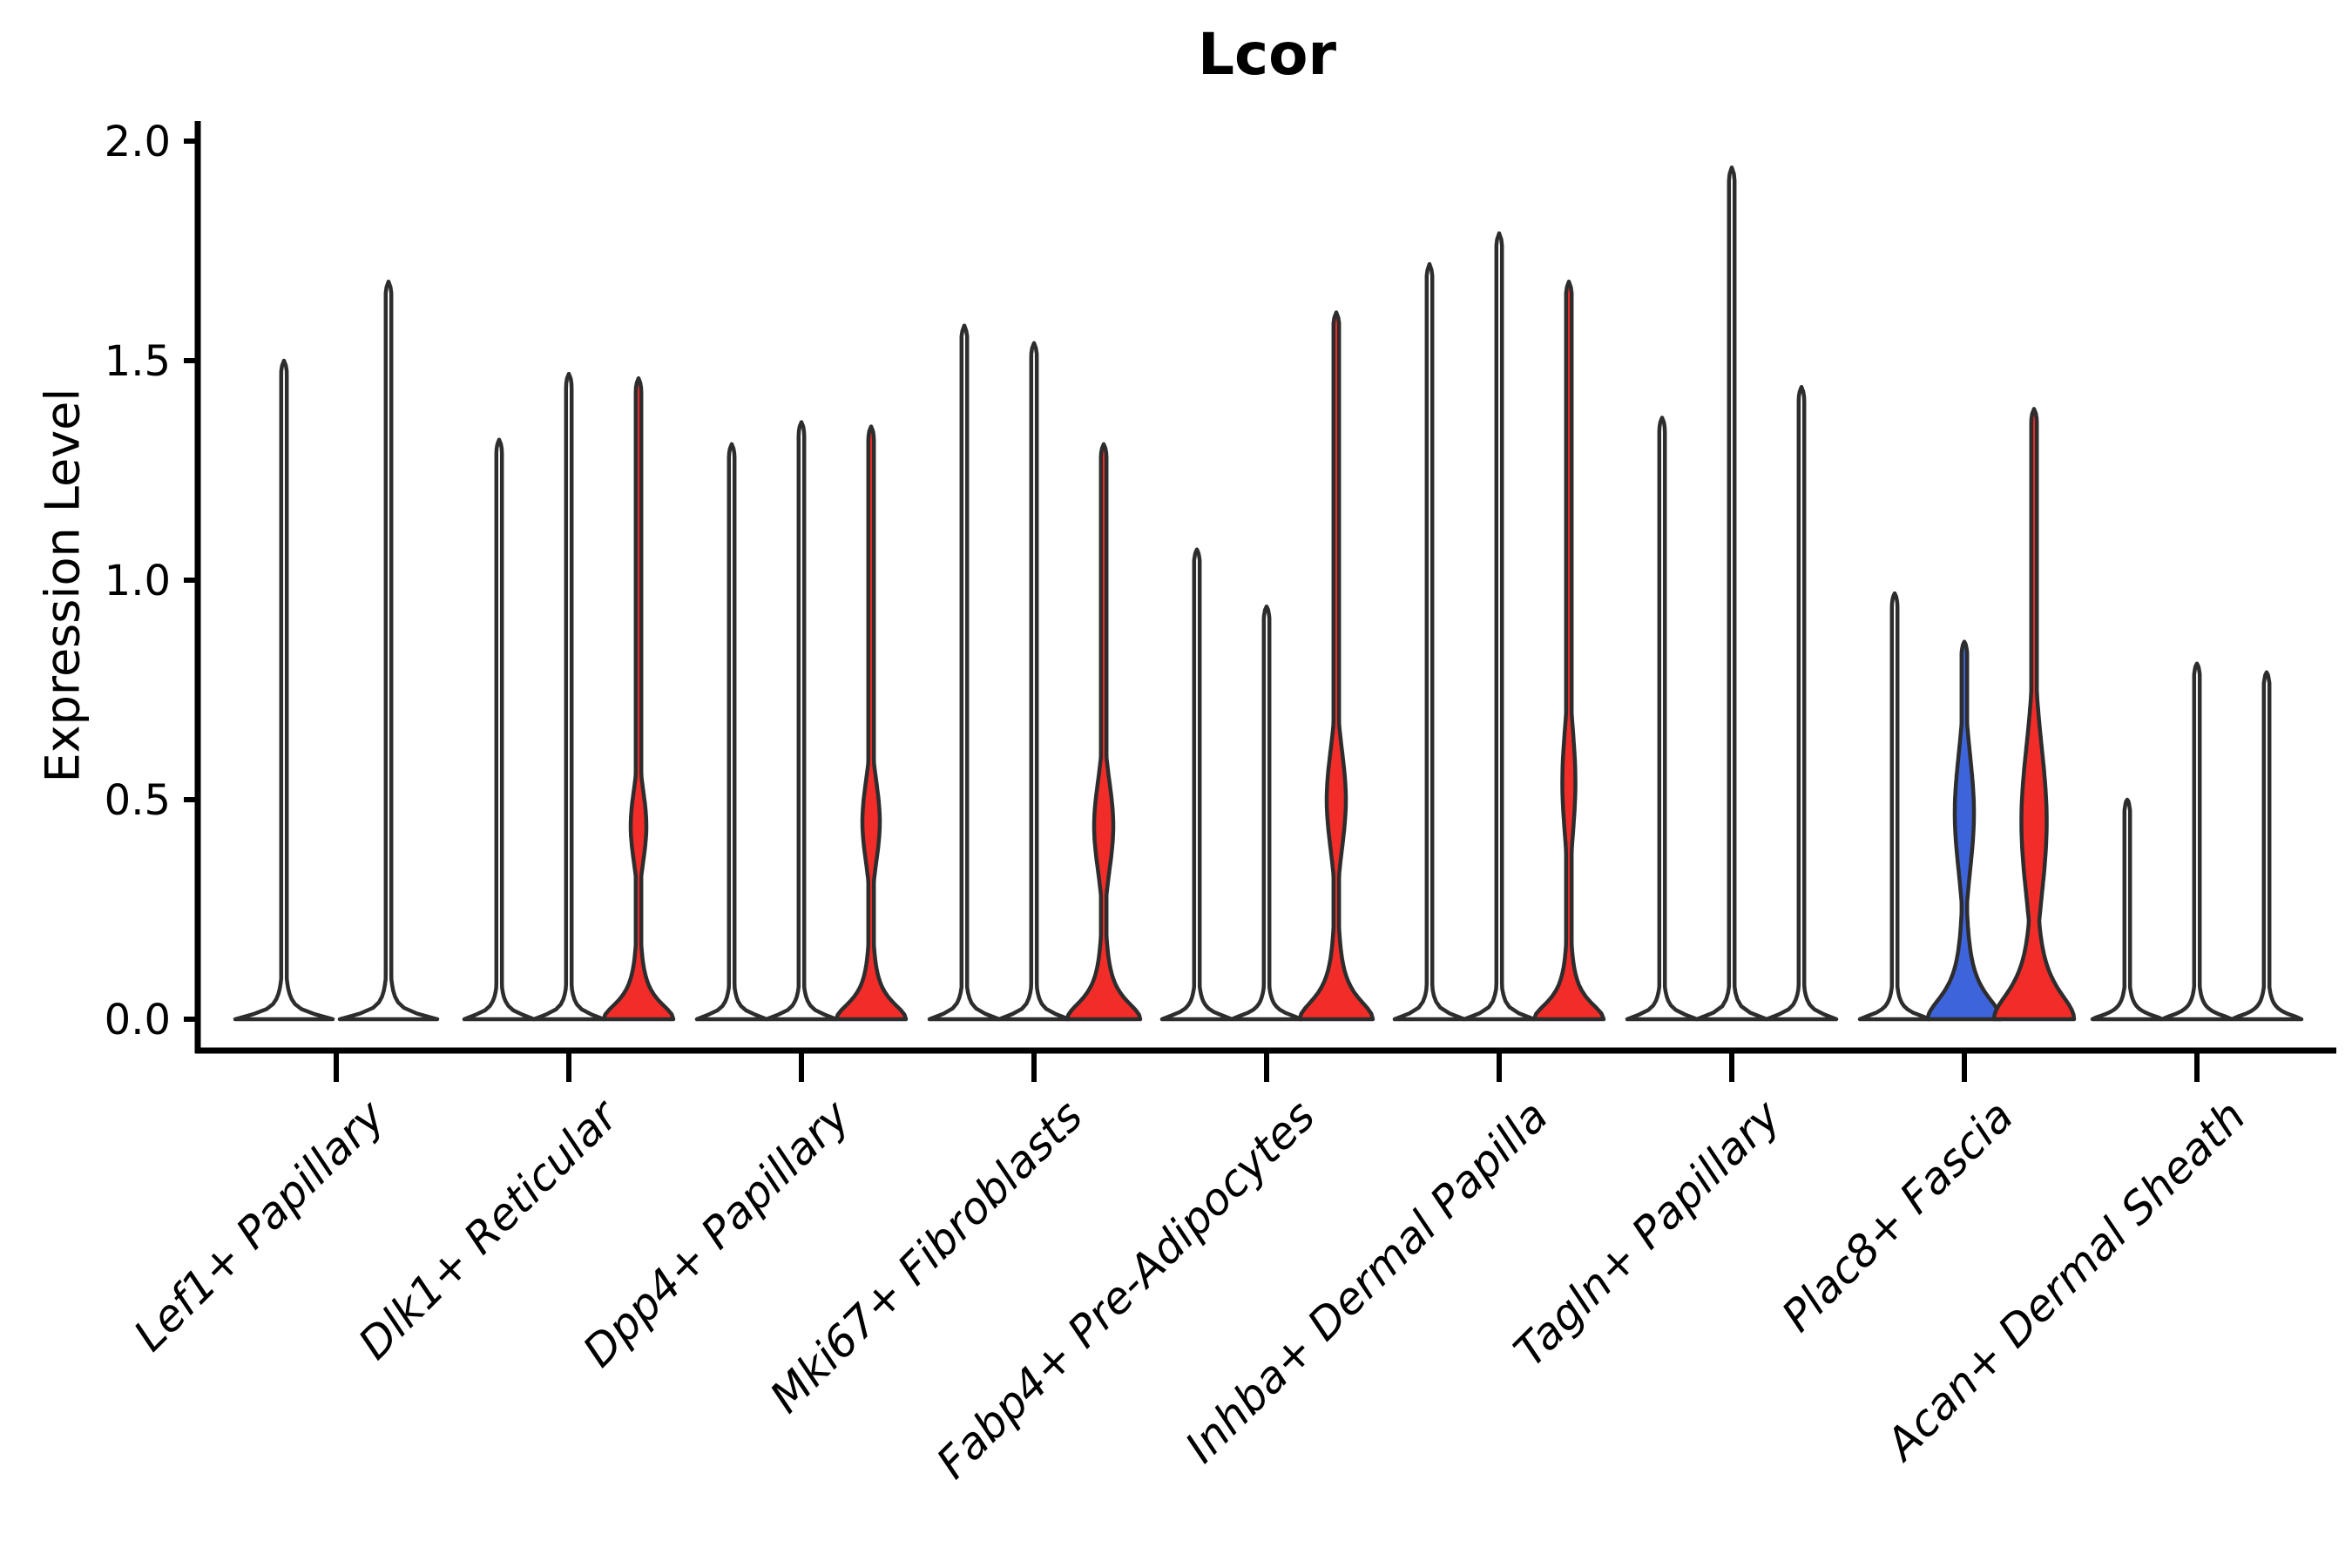  I want to click on chart-title: Lcor, so click(1267, 54).